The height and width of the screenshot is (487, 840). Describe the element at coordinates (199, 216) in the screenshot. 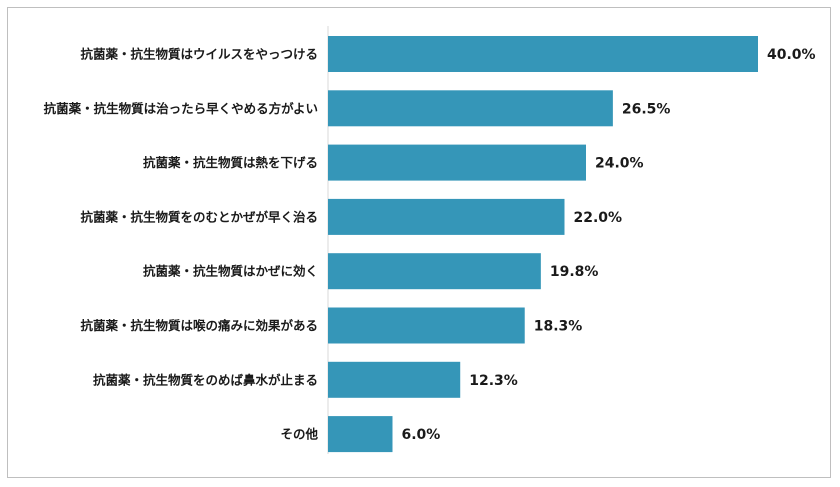

I see `category-label: 抗菌薬・抗生物質をのむとかぜが早く治る` at that location.